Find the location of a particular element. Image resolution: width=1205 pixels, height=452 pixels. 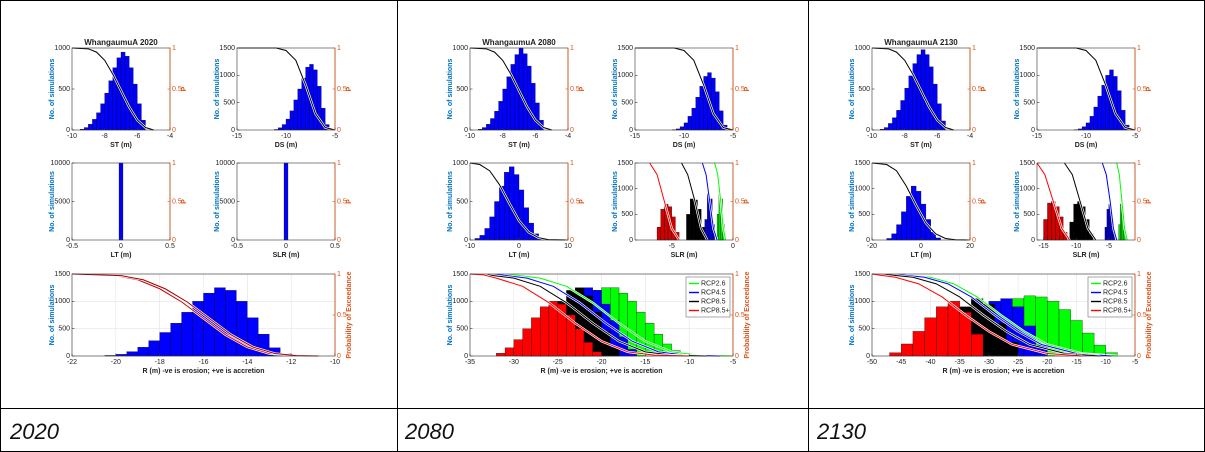

x-tick-label: -15 is located at coordinates (1037, 136).